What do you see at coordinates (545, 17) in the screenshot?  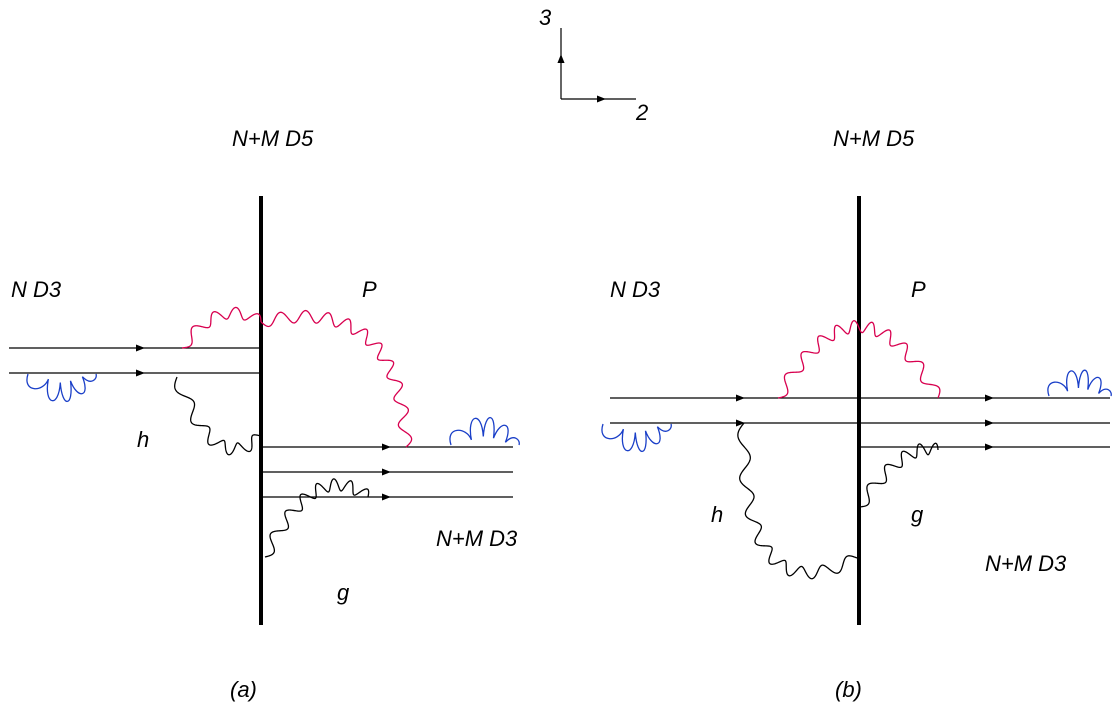 I see `axis-3-label: 3` at bounding box center [545, 17].